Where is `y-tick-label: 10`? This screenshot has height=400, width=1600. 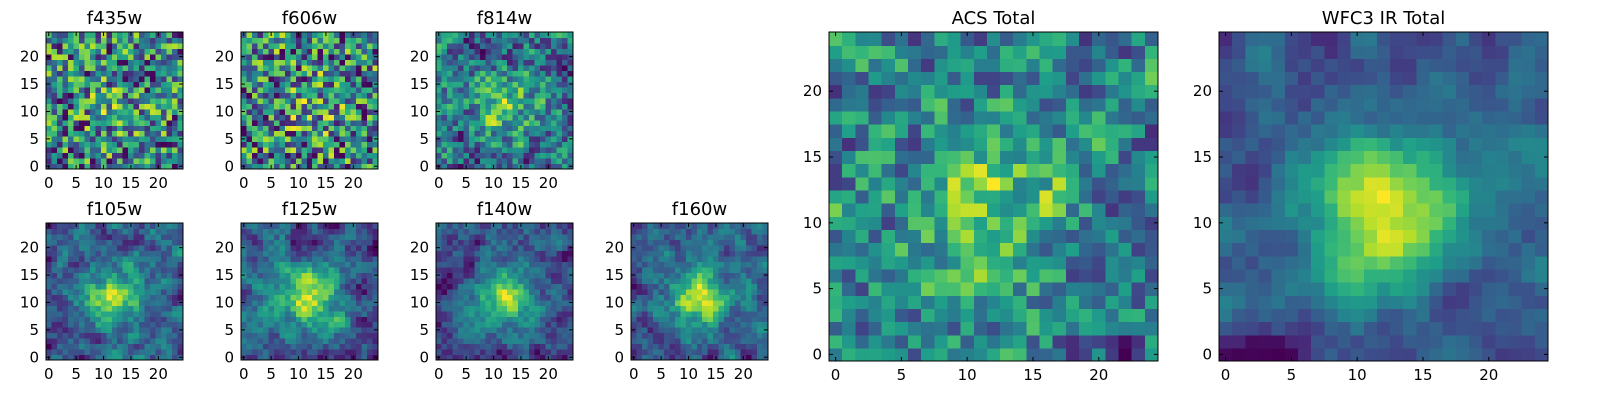 y-tick-label: 10 is located at coordinates (419, 302).